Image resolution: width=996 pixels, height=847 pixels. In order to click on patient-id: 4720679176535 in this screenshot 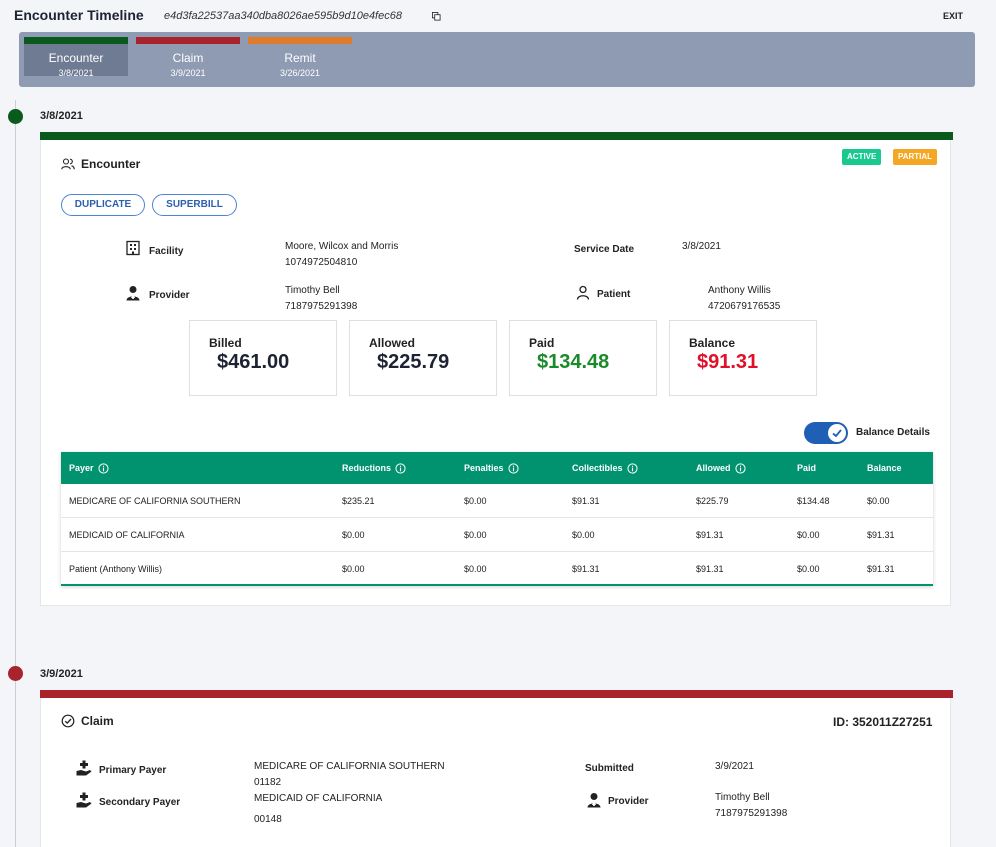, I will do `click(744, 306)`.